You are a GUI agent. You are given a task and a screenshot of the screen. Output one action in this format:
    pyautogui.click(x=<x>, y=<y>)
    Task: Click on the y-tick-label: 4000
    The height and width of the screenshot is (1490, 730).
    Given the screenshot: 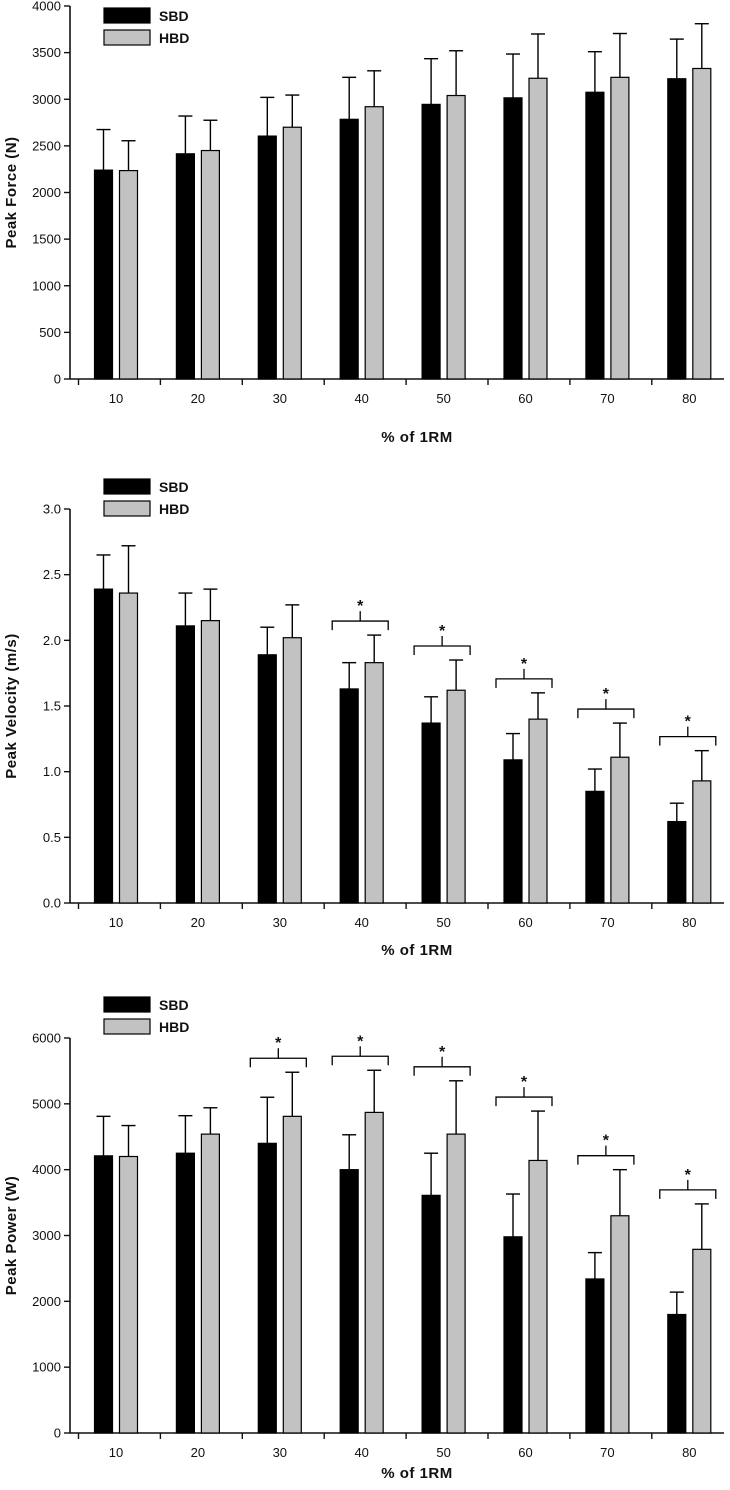 What is the action you would take?
    pyautogui.click(x=46, y=1169)
    